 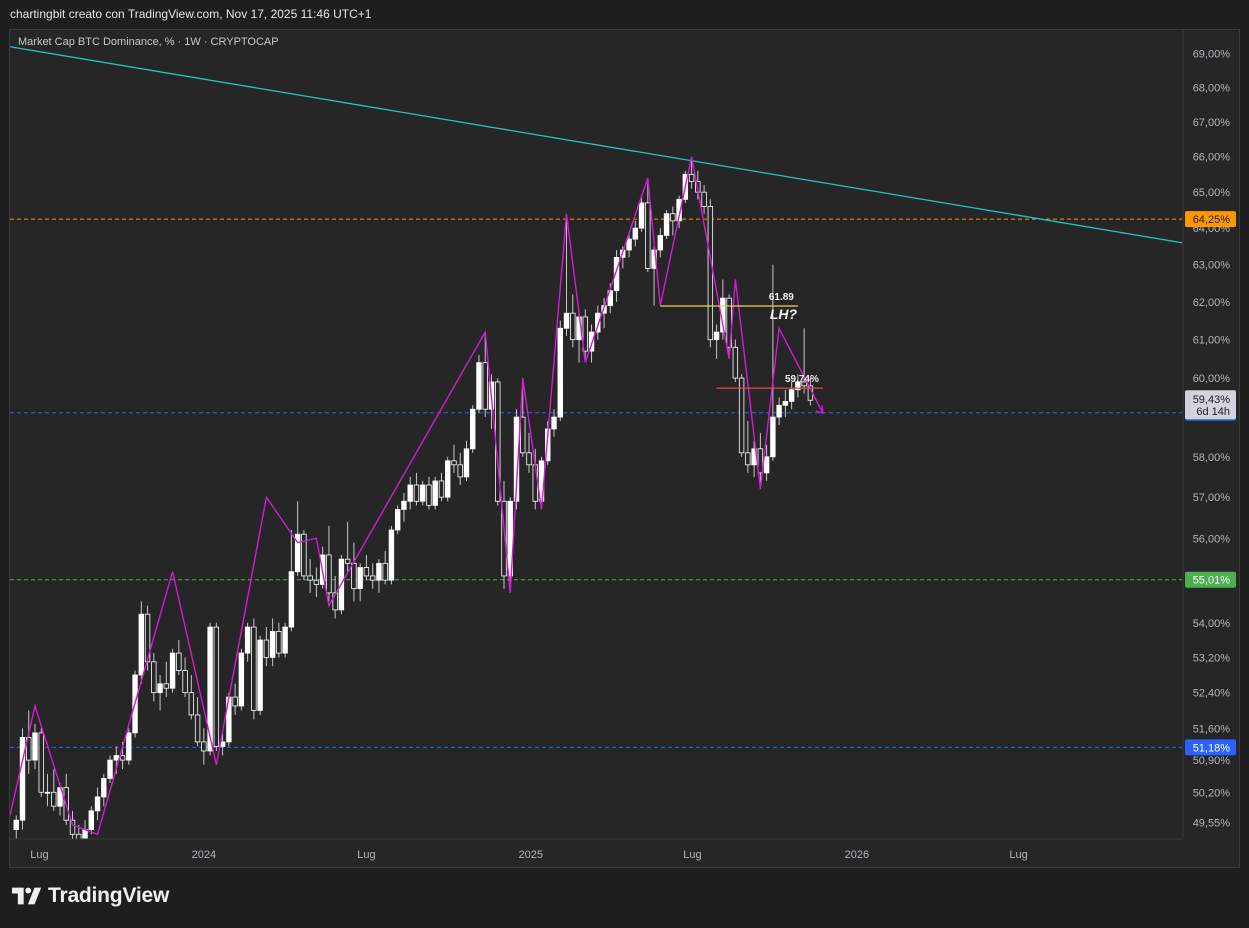 What do you see at coordinates (27, 896) in the screenshot?
I see `tradingview-logo-icon` at bounding box center [27, 896].